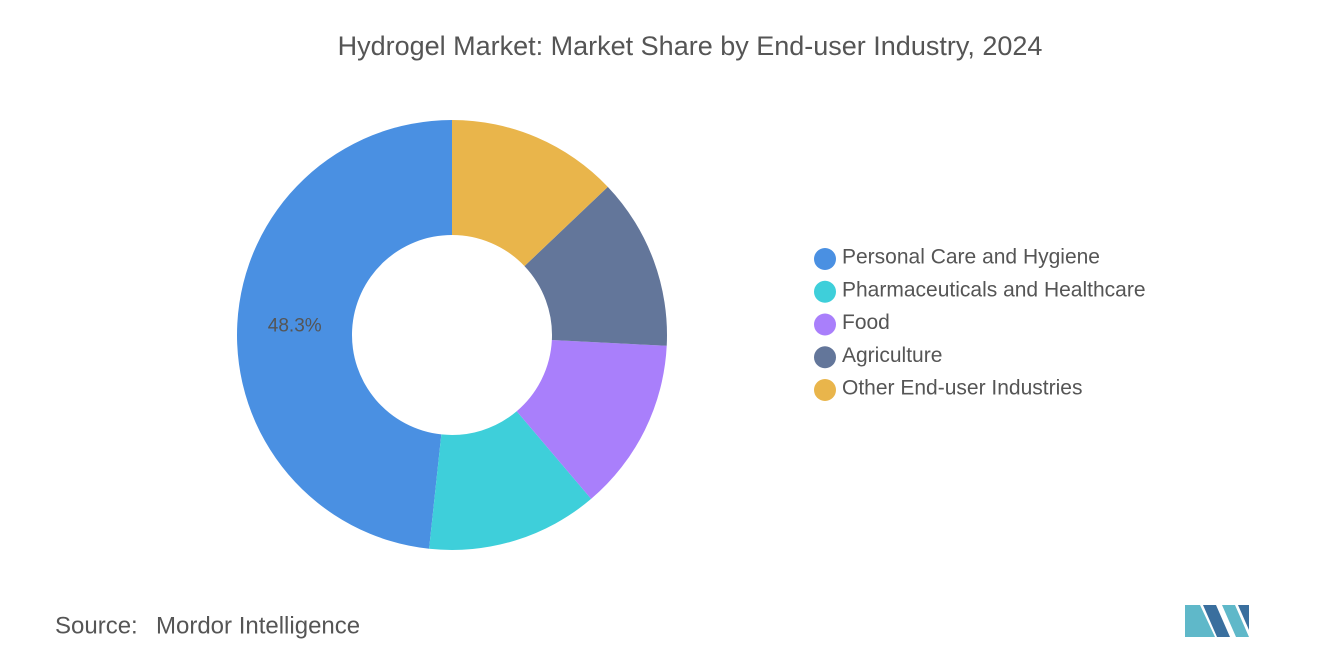 This screenshot has width=1320, height=665. What do you see at coordinates (258, 625) in the screenshot?
I see `source-text: Mordor Intelligence` at bounding box center [258, 625].